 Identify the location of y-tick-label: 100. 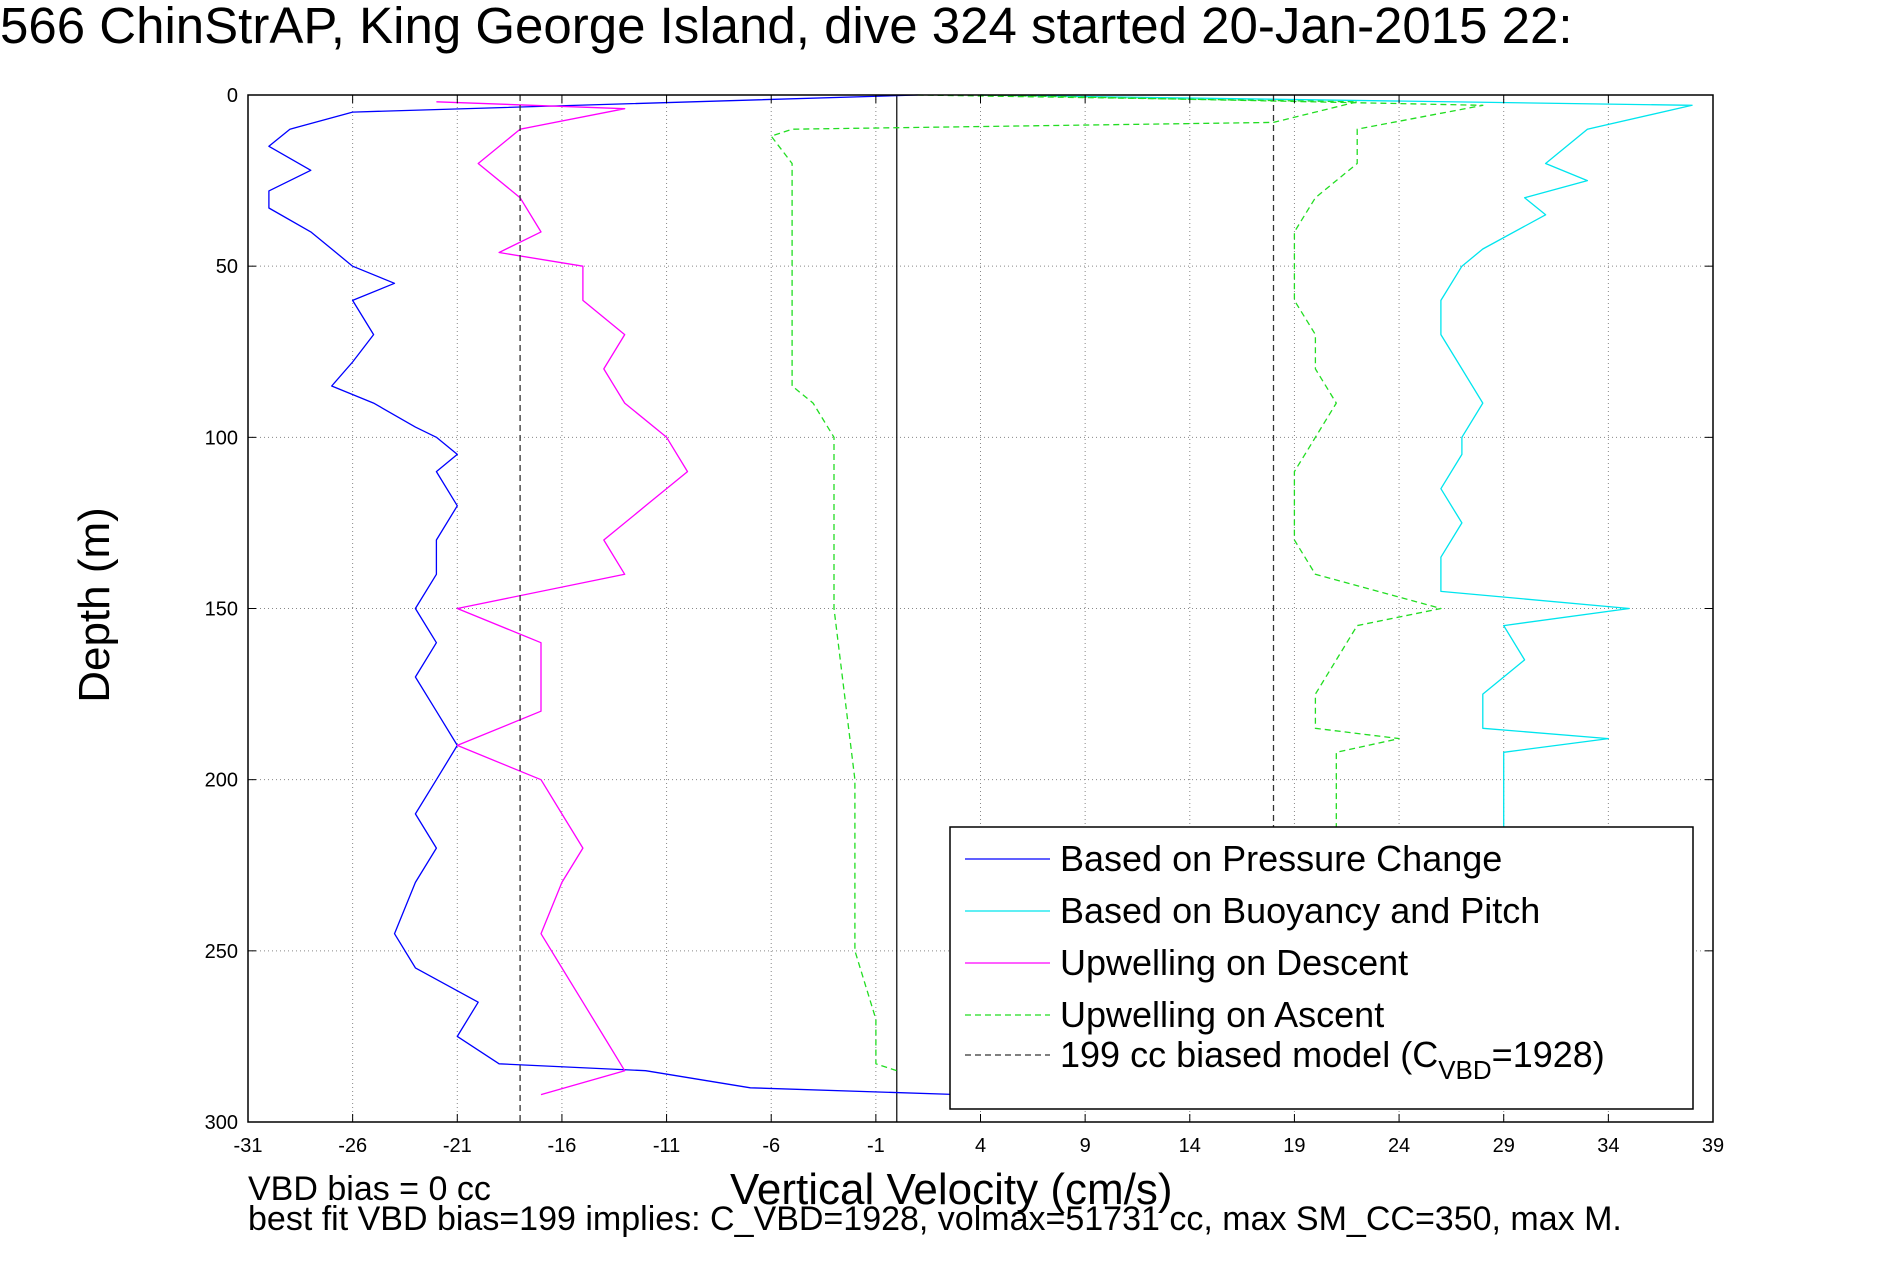
(221, 438).